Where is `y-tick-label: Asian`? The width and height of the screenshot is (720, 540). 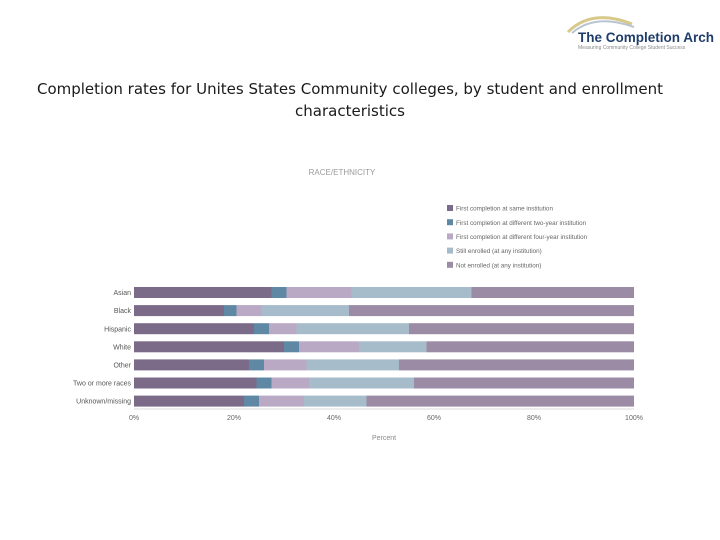
y-tick-label: Asian is located at coordinates (122, 293).